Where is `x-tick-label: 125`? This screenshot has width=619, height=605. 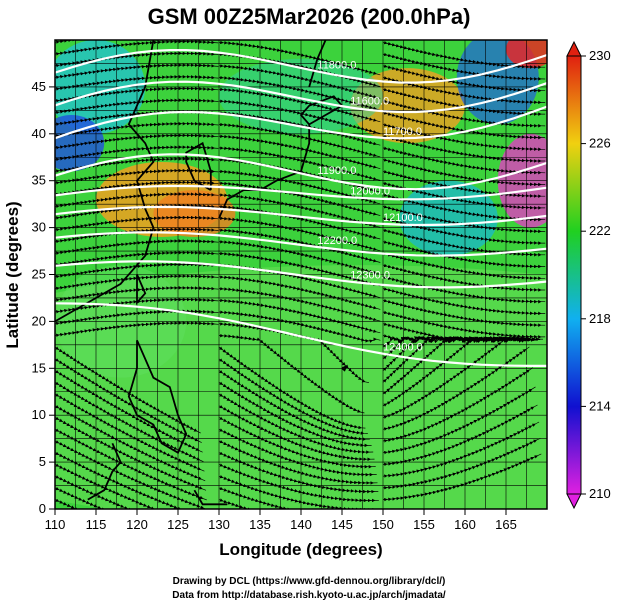
x-tick-label: 125 is located at coordinates (178, 524).